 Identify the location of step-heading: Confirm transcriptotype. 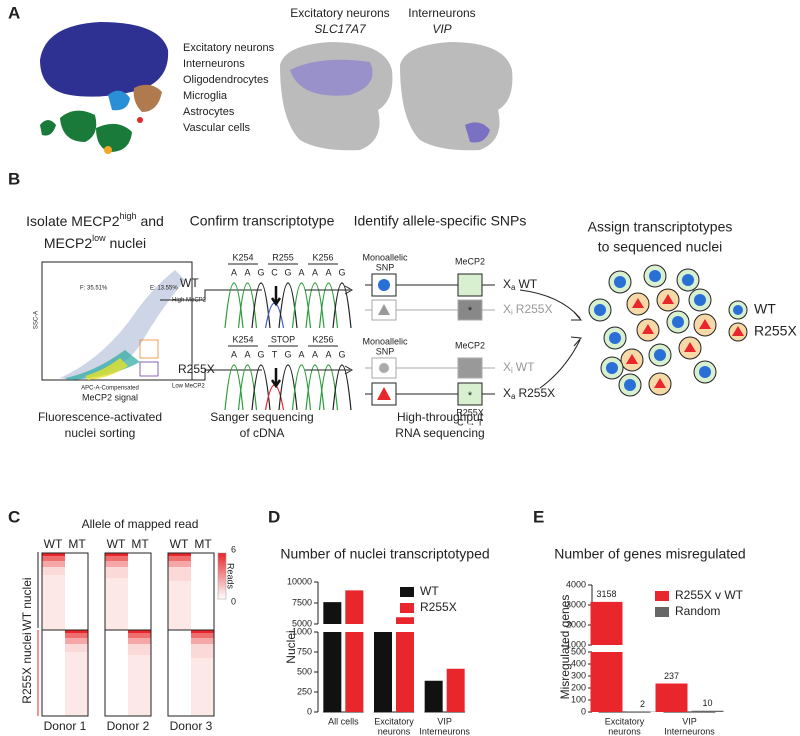
(262, 221).